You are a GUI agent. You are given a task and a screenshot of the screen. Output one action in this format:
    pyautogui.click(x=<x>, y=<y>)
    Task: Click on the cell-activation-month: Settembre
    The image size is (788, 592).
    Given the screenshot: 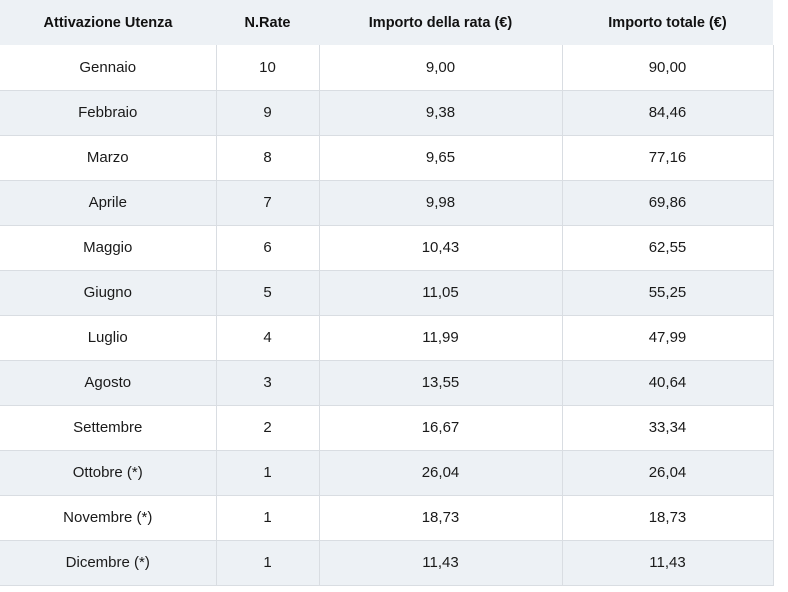 What is the action you would take?
    pyautogui.click(x=108, y=428)
    